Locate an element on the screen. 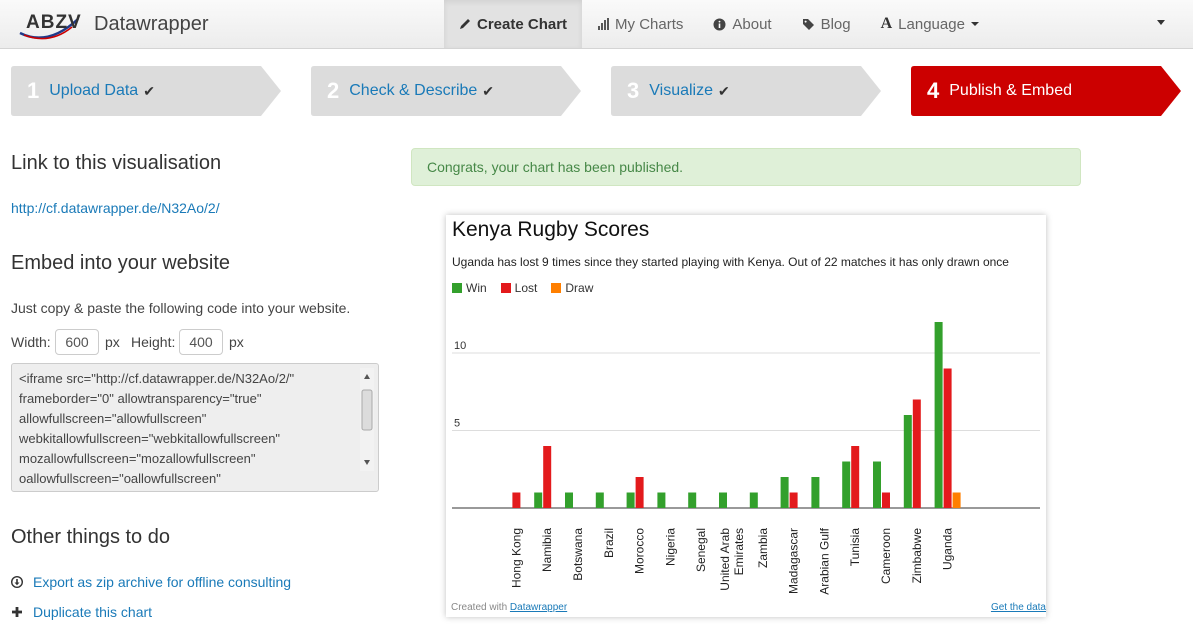  nav-language-label: Language is located at coordinates (931, 24).